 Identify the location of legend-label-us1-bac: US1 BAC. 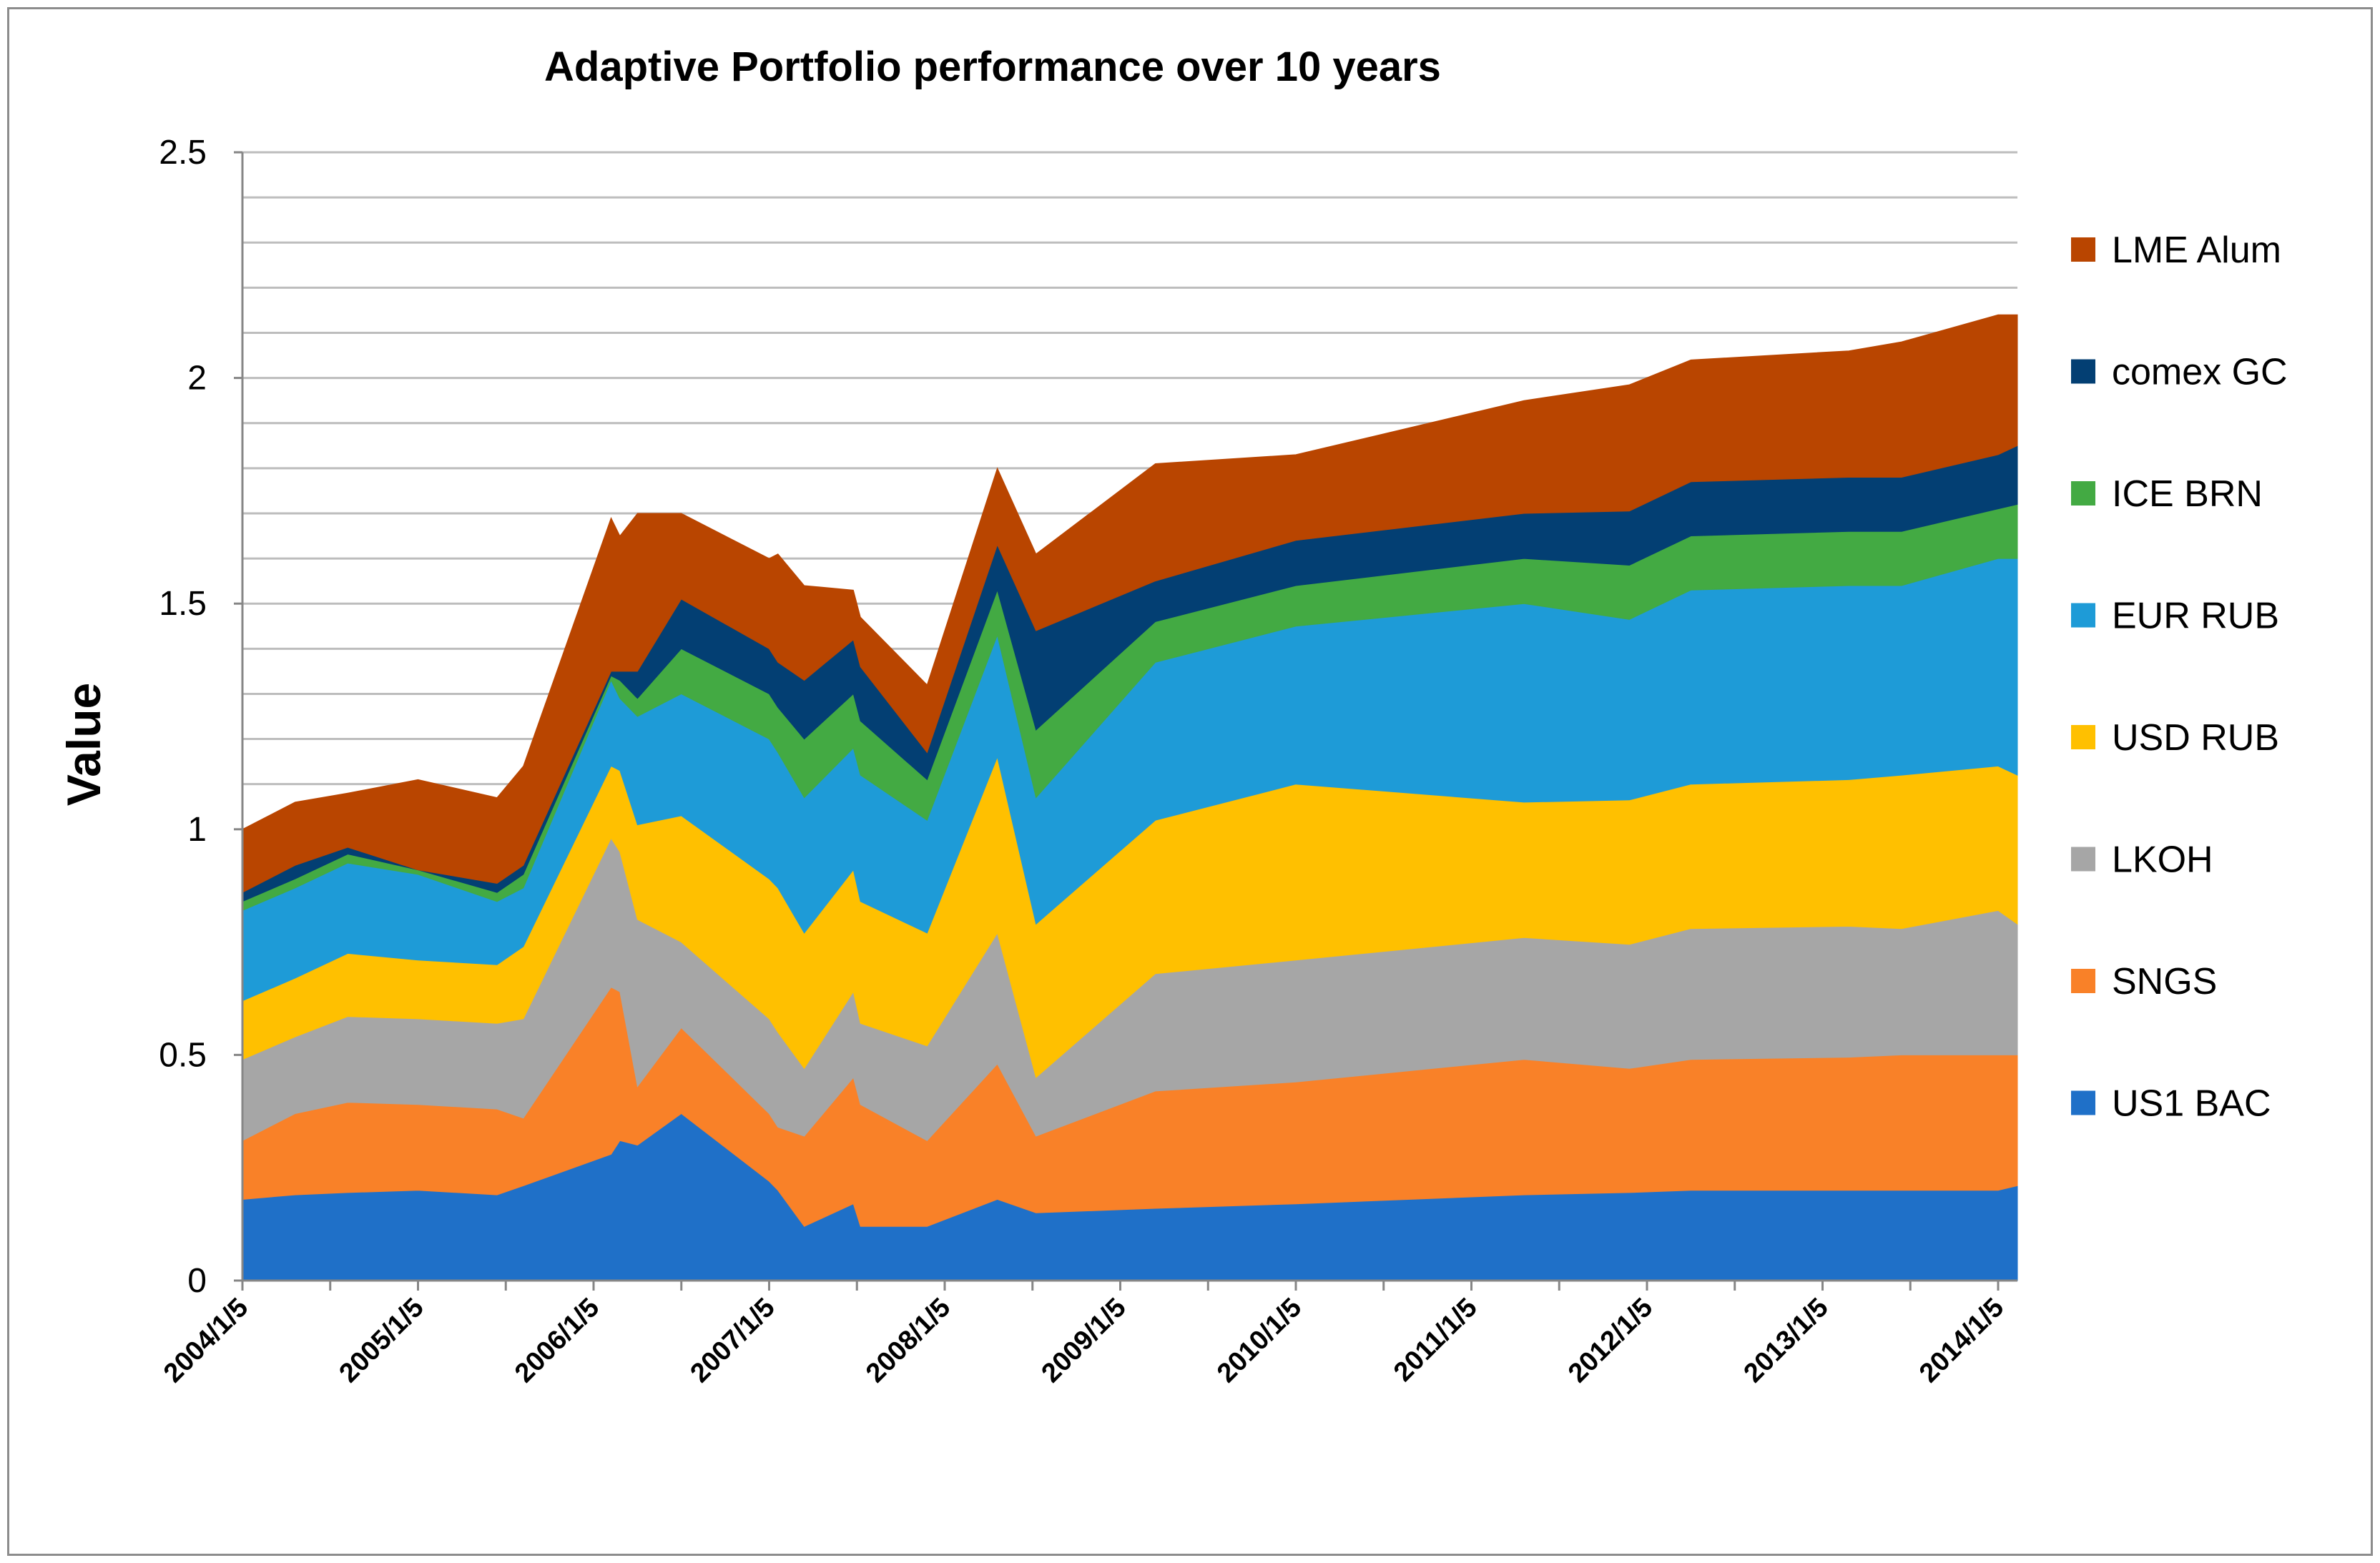
(2191, 1104).